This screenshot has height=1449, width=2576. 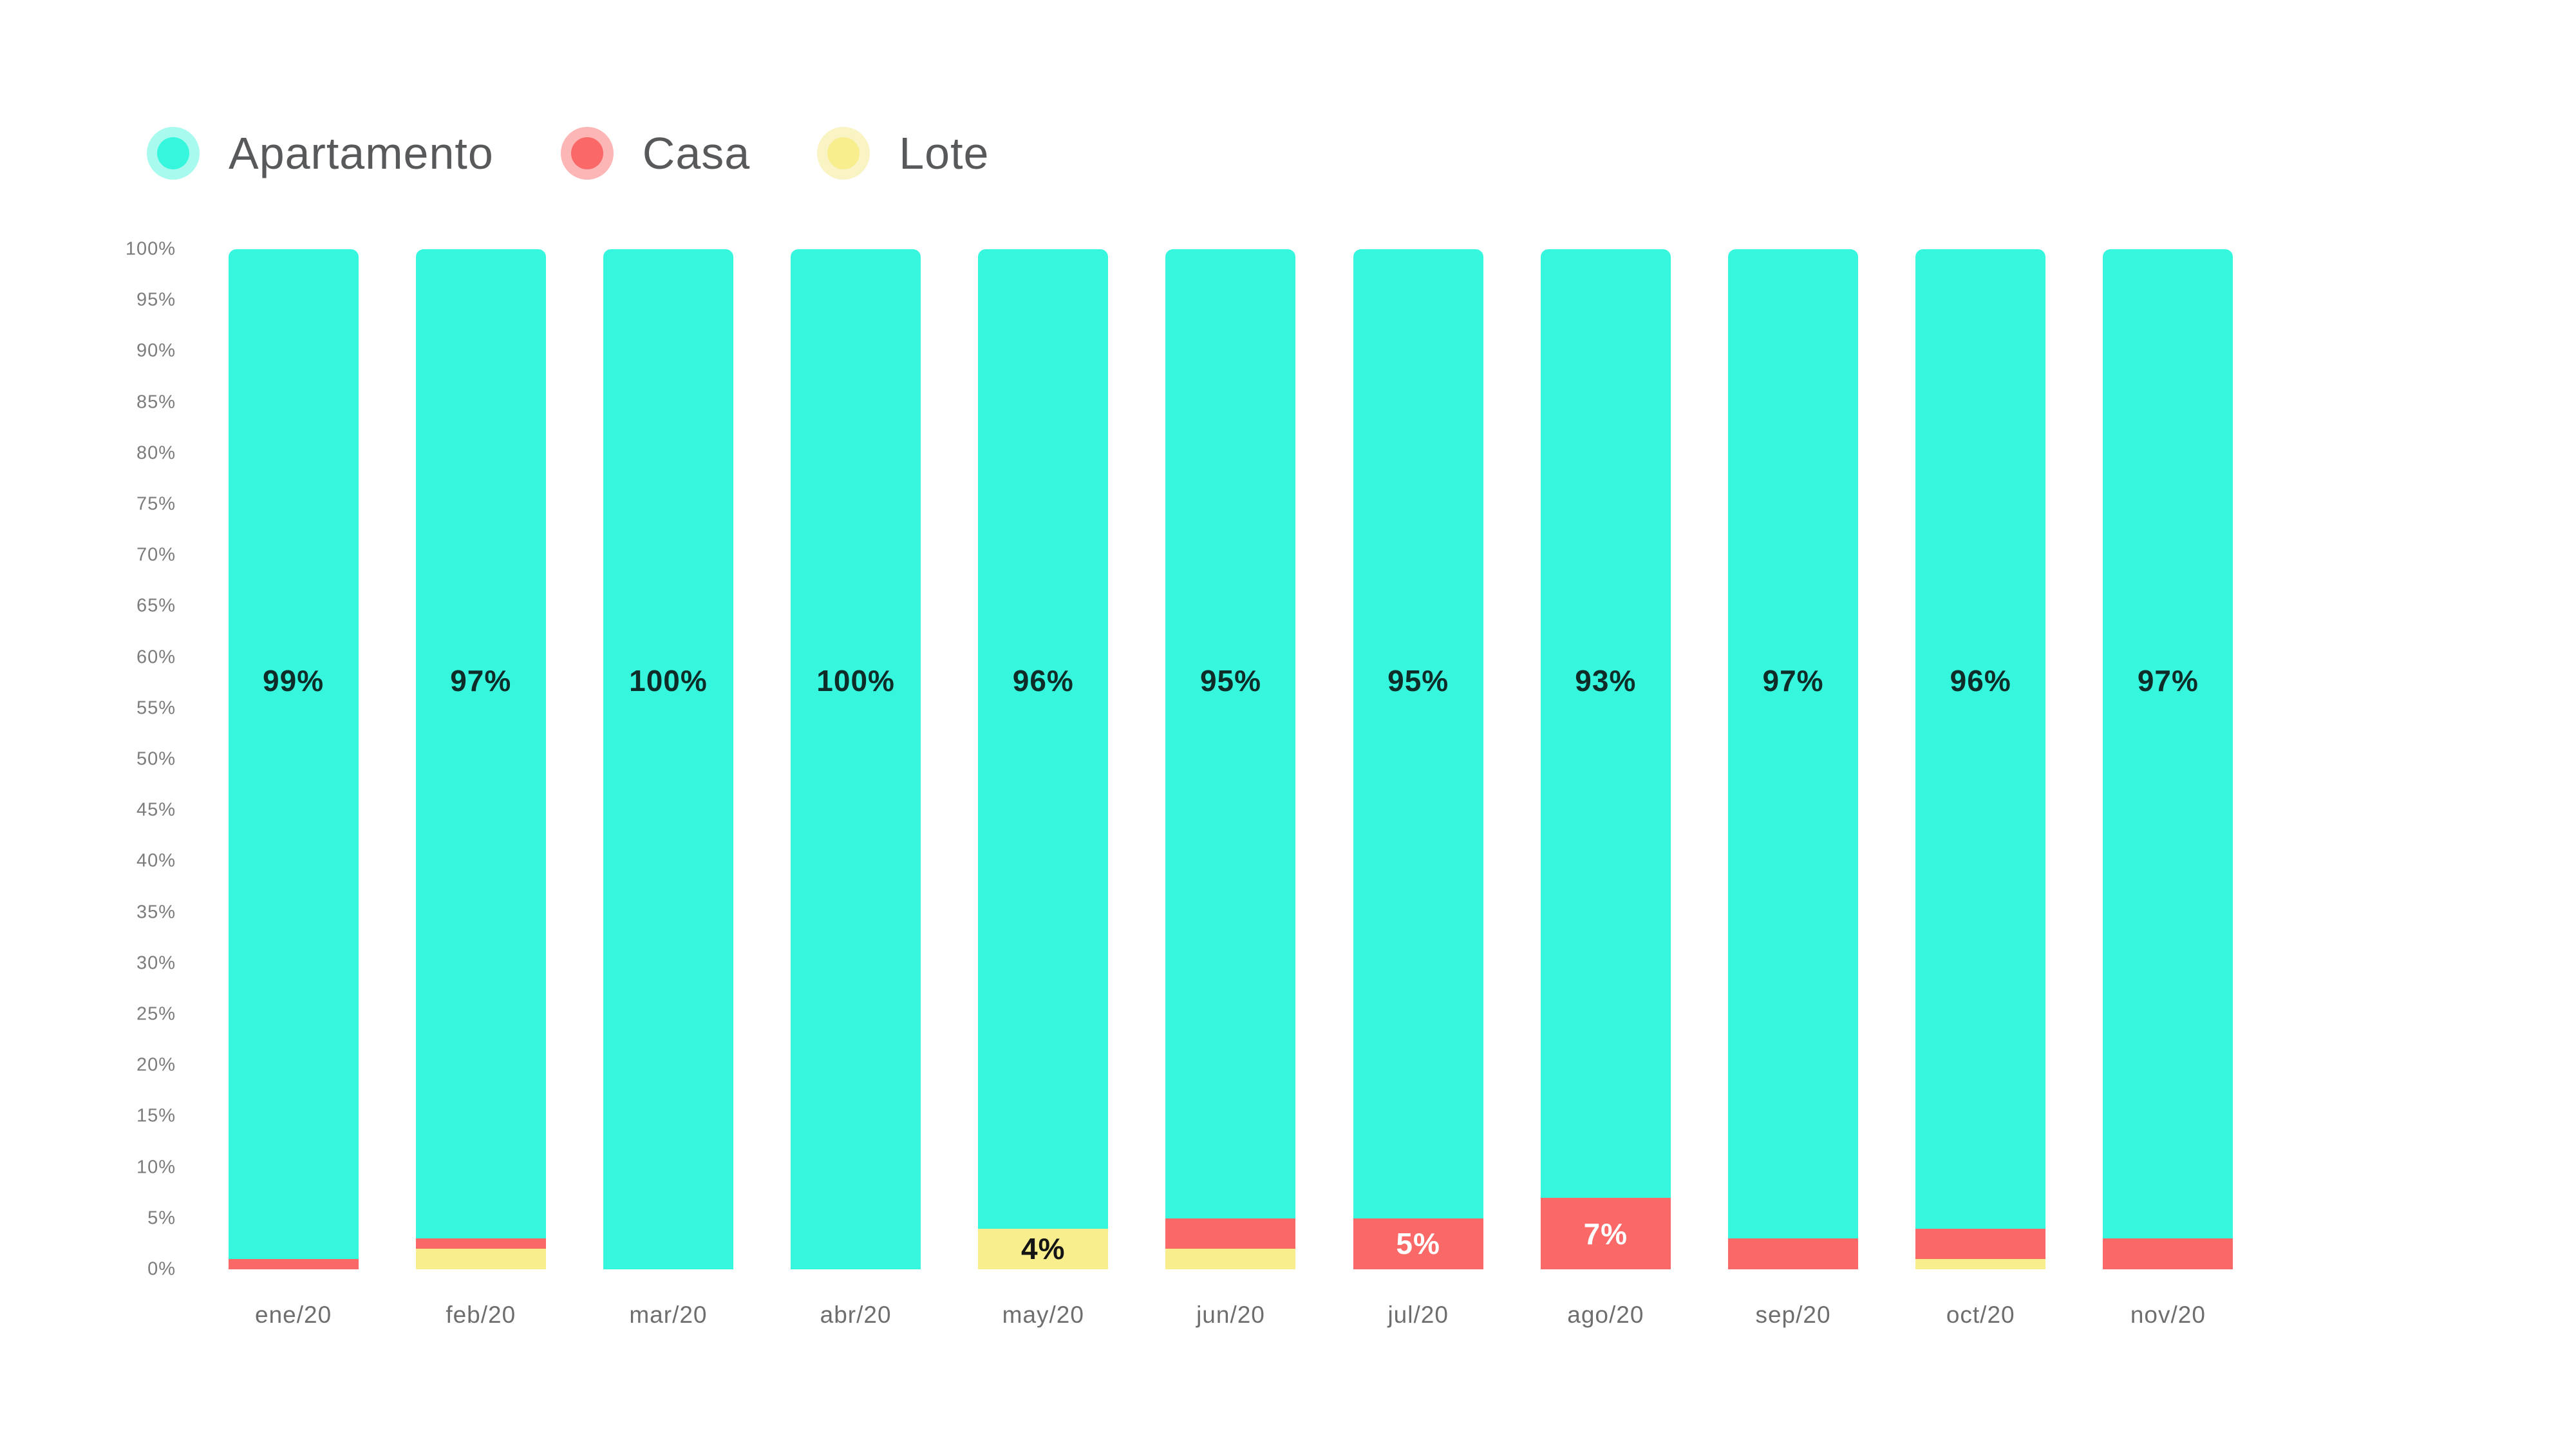 I want to click on legend-item-apartamento: Apartamento, so click(x=320, y=153).